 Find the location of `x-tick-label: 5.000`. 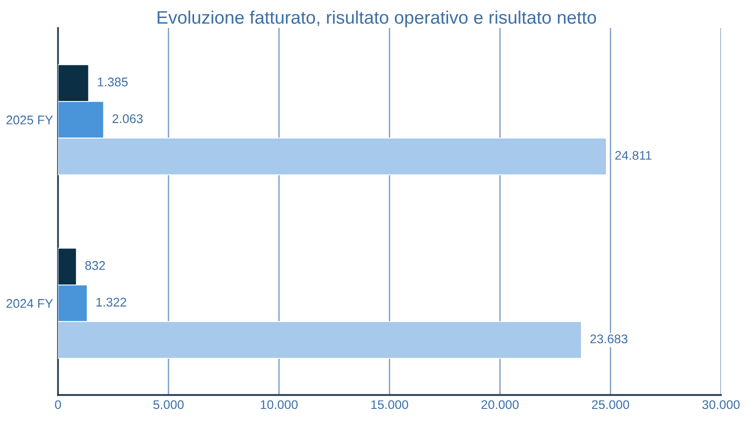

x-tick-label: 5.000 is located at coordinates (168, 405).